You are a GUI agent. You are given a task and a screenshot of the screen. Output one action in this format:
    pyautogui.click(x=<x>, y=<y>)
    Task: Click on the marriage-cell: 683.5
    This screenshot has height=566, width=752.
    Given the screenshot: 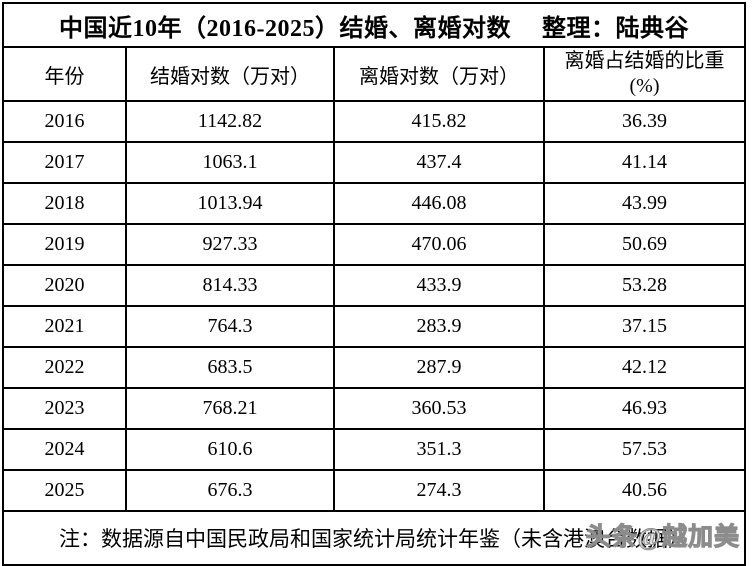 What is the action you would take?
    pyautogui.click(x=230, y=367)
    